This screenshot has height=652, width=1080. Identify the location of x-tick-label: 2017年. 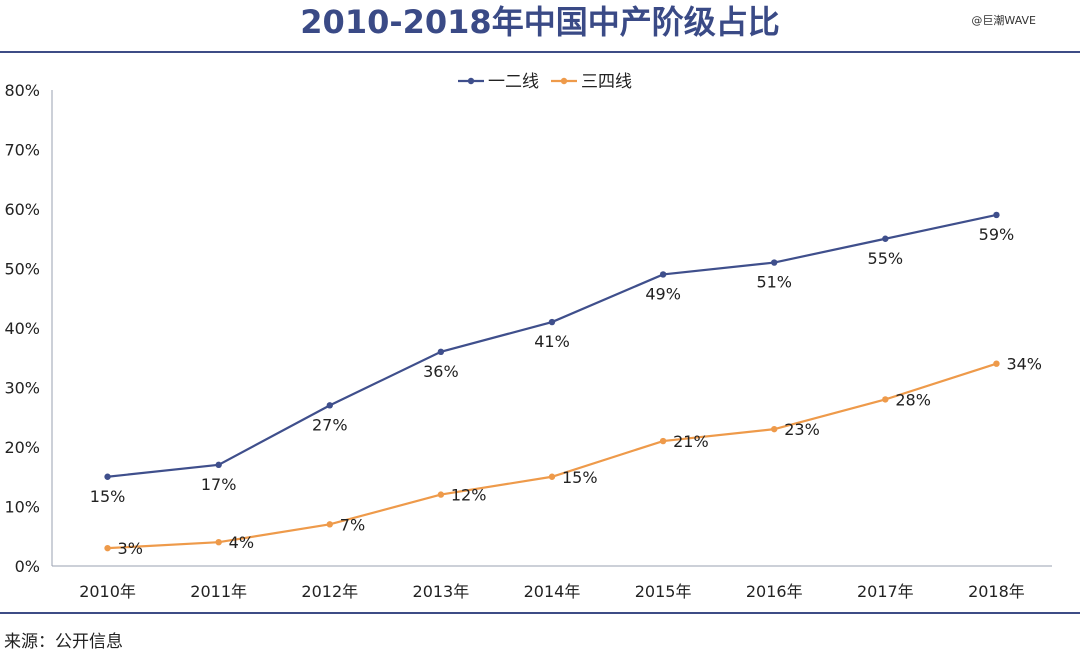
(885, 591).